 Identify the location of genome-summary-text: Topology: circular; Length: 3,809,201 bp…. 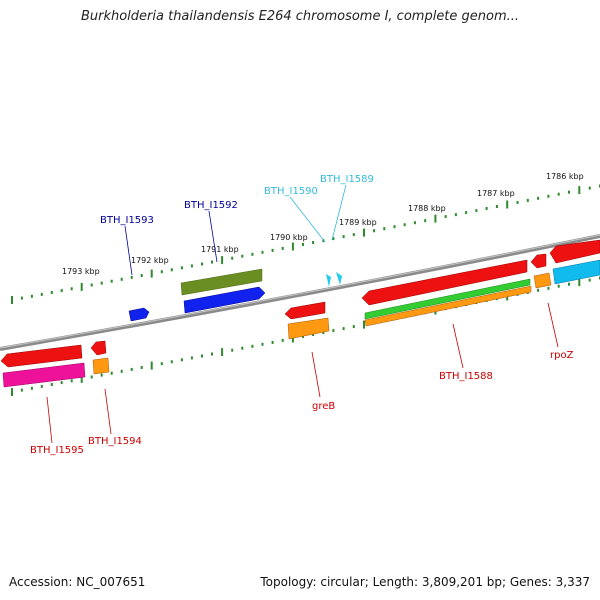
(425, 582).